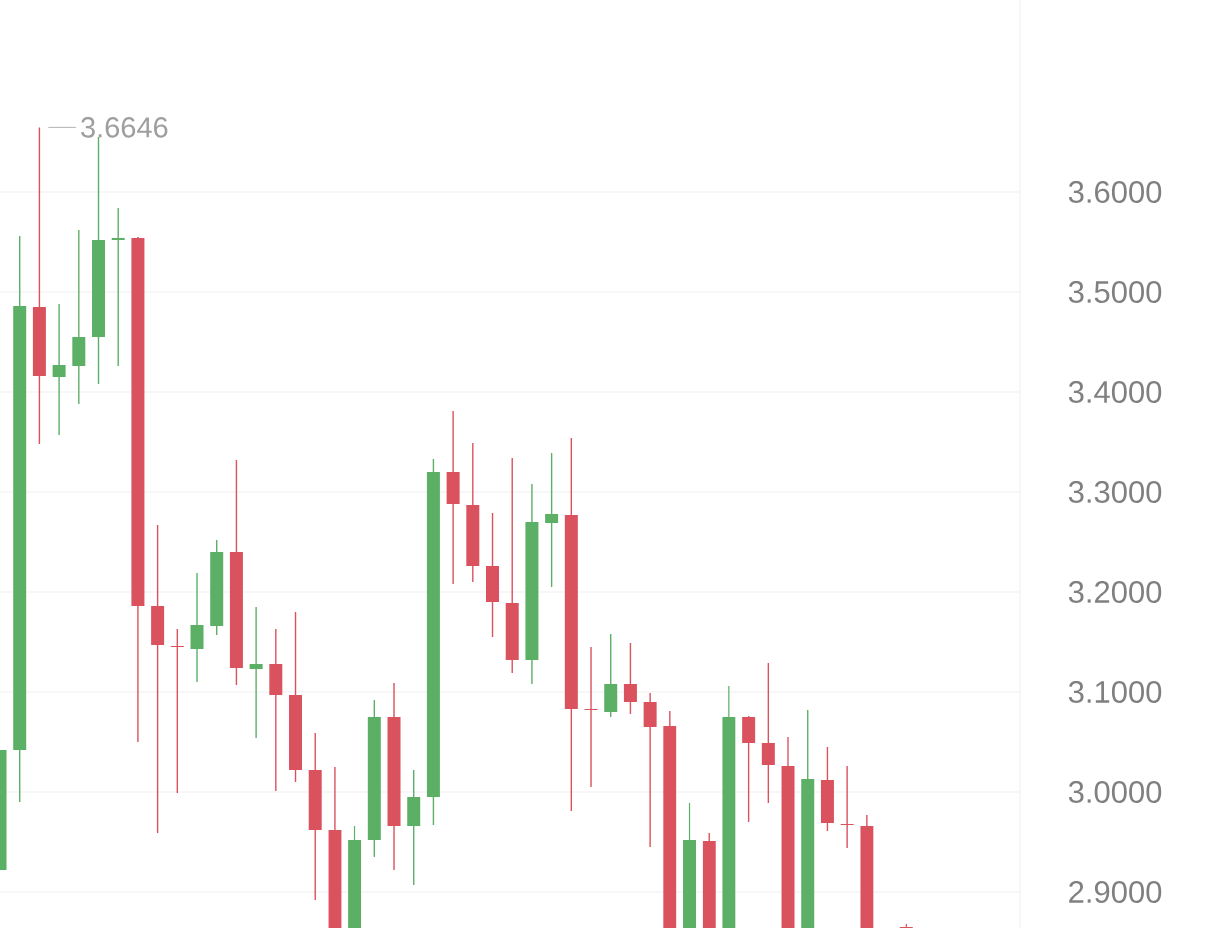  Describe the element at coordinates (1115, 792) in the screenshot. I see `y-tick-label: 3.0000` at that location.